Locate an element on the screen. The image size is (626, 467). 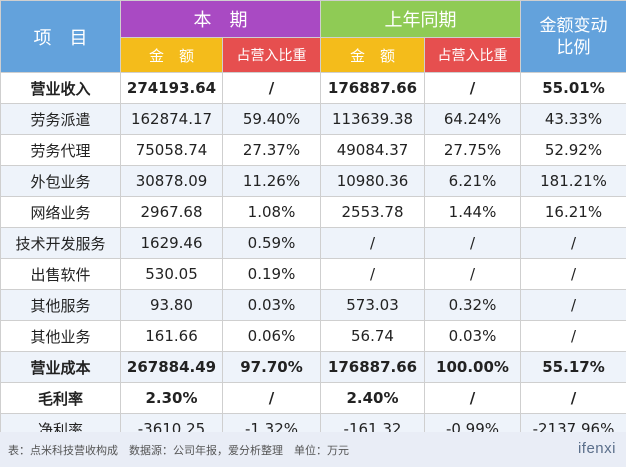
current-amount-cell: 1629.46 is located at coordinates (171, 243).